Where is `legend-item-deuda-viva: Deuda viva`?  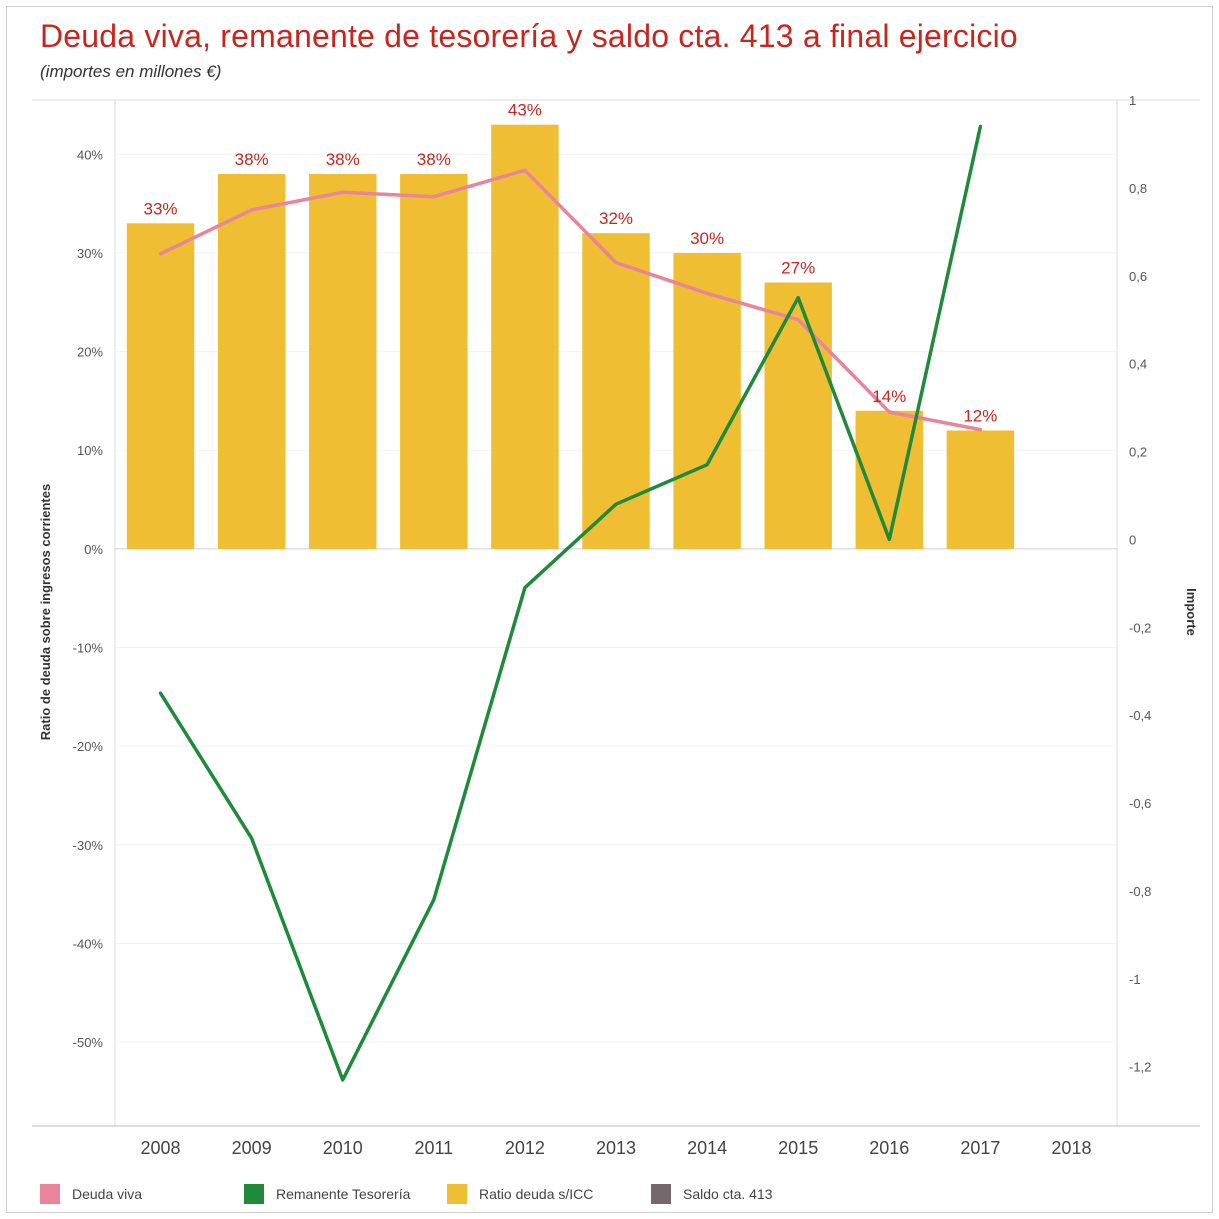
legend-item-deuda-viva: Deuda viva is located at coordinates (91, 1194).